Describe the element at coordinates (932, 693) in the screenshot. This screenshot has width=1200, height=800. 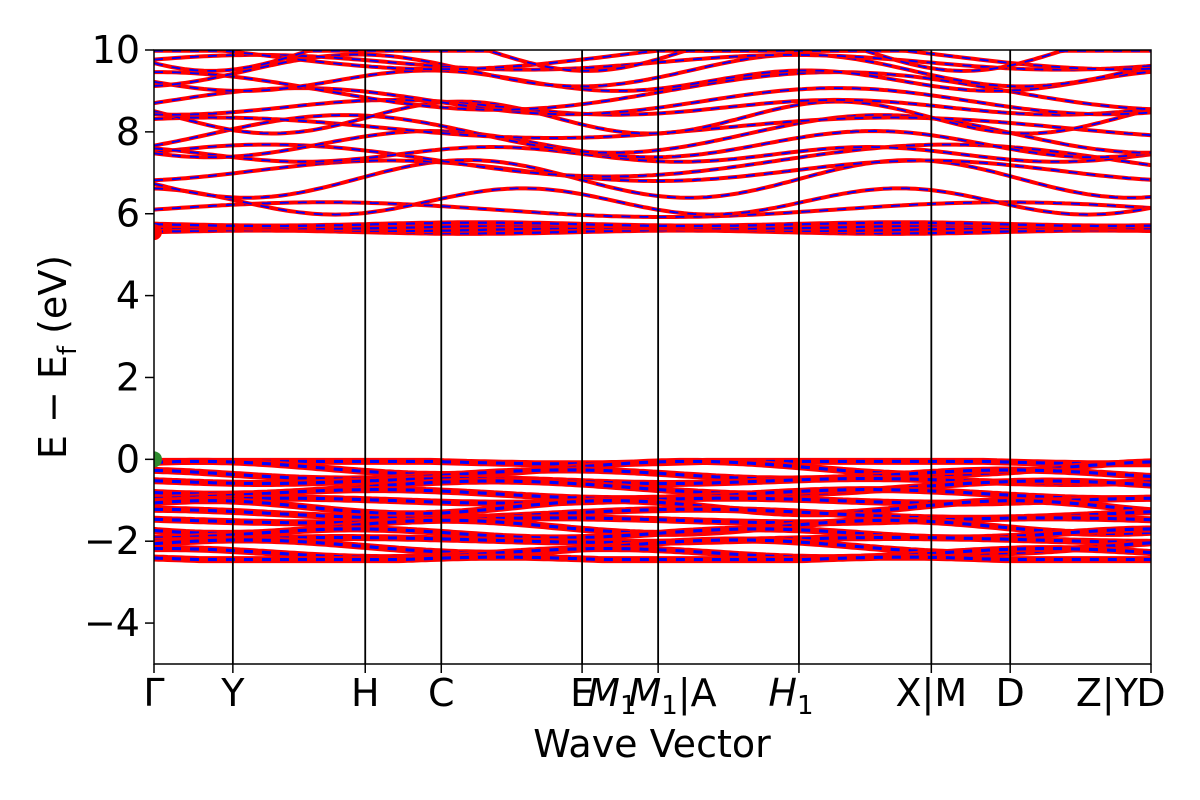
I see `x-tick-label: X|M` at that location.